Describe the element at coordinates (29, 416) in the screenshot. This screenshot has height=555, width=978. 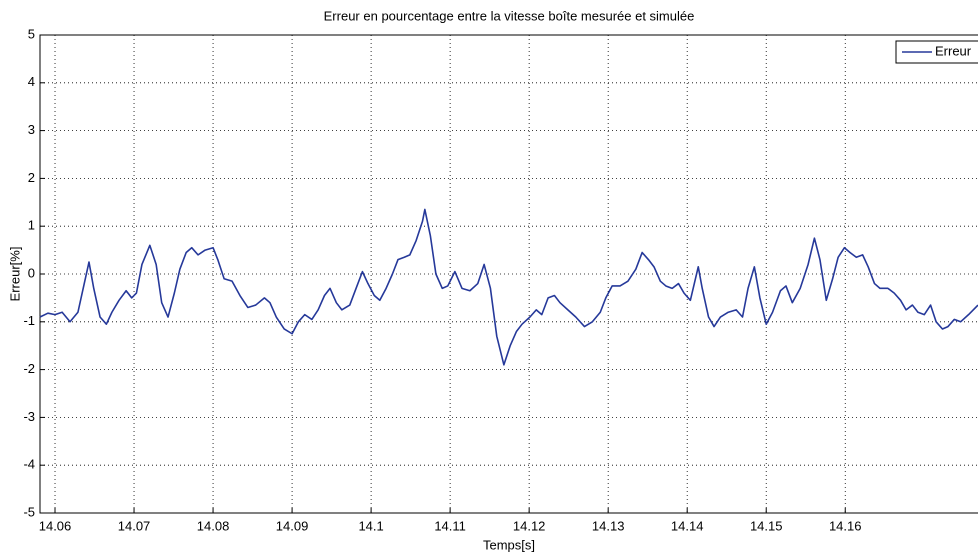
I see `y-tick-label: -3` at that location.